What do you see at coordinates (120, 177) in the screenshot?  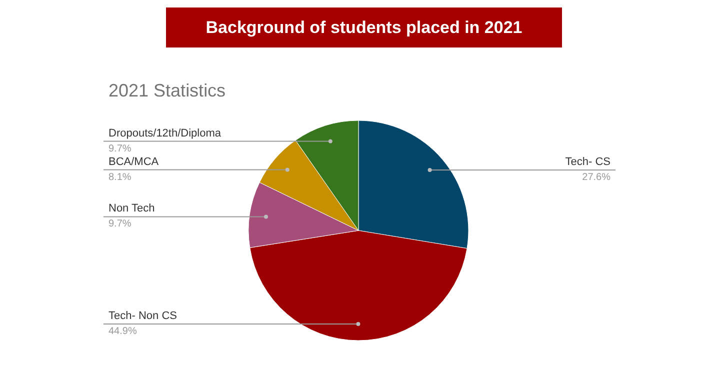 I see `data-label: 8.1%` at bounding box center [120, 177].